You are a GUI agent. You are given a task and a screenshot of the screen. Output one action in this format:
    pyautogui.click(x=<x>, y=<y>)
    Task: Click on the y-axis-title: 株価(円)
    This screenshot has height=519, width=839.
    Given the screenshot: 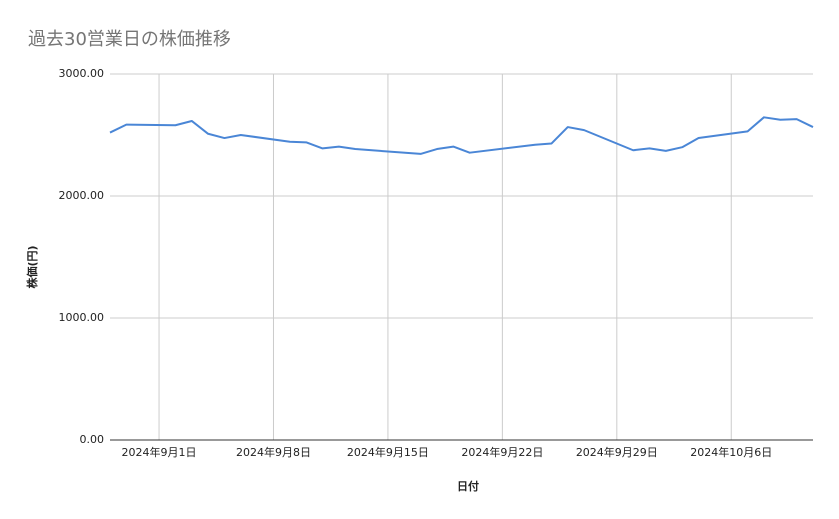 What is the action you would take?
    pyautogui.click(x=32, y=266)
    